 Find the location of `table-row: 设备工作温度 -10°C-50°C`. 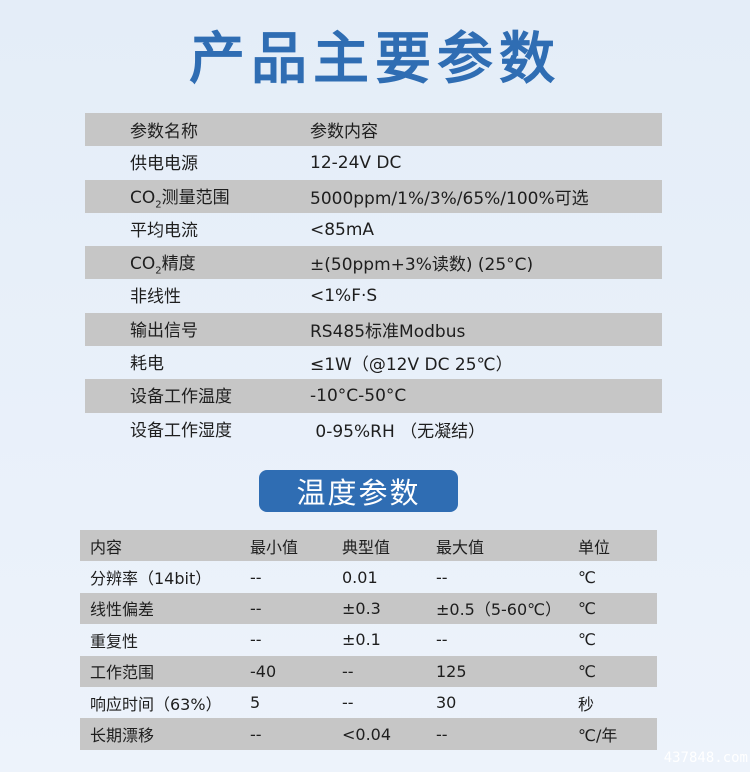

table-row: 设备工作温度 -10°C-50°C is located at coordinates (373, 396).